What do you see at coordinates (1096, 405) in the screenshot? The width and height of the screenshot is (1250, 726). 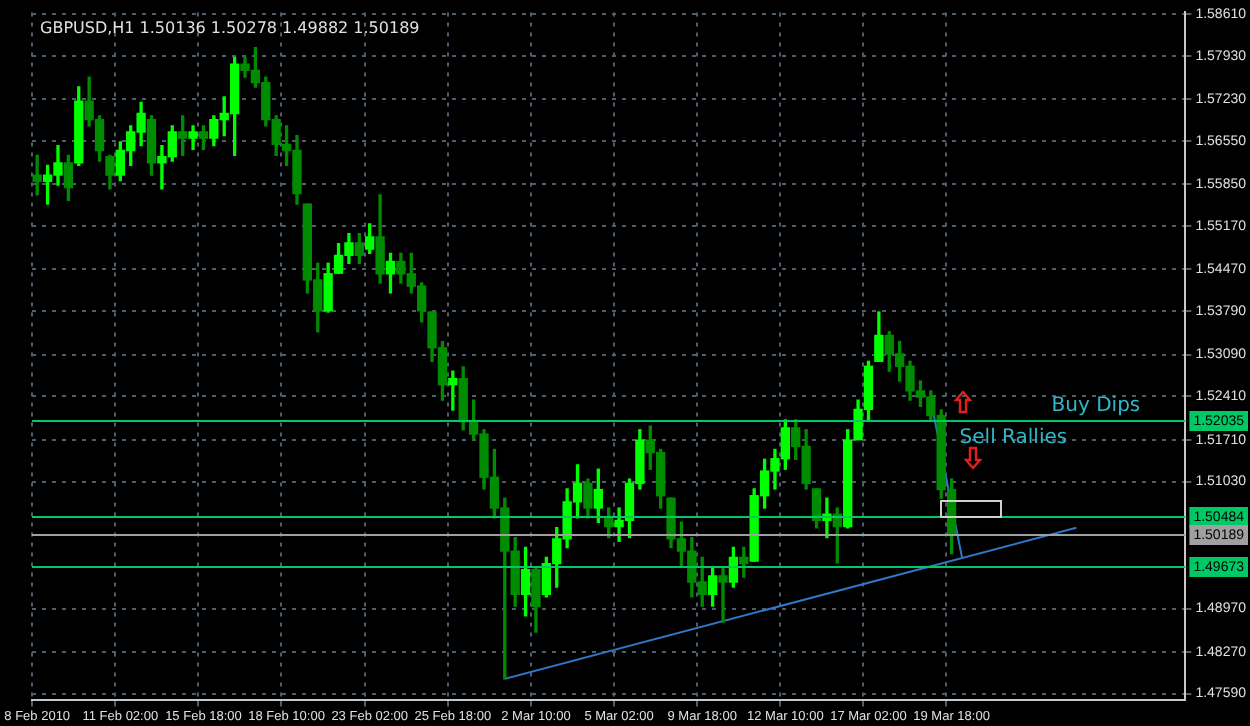 I see `annotation: Buy Dips` at bounding box center [1096, 405].